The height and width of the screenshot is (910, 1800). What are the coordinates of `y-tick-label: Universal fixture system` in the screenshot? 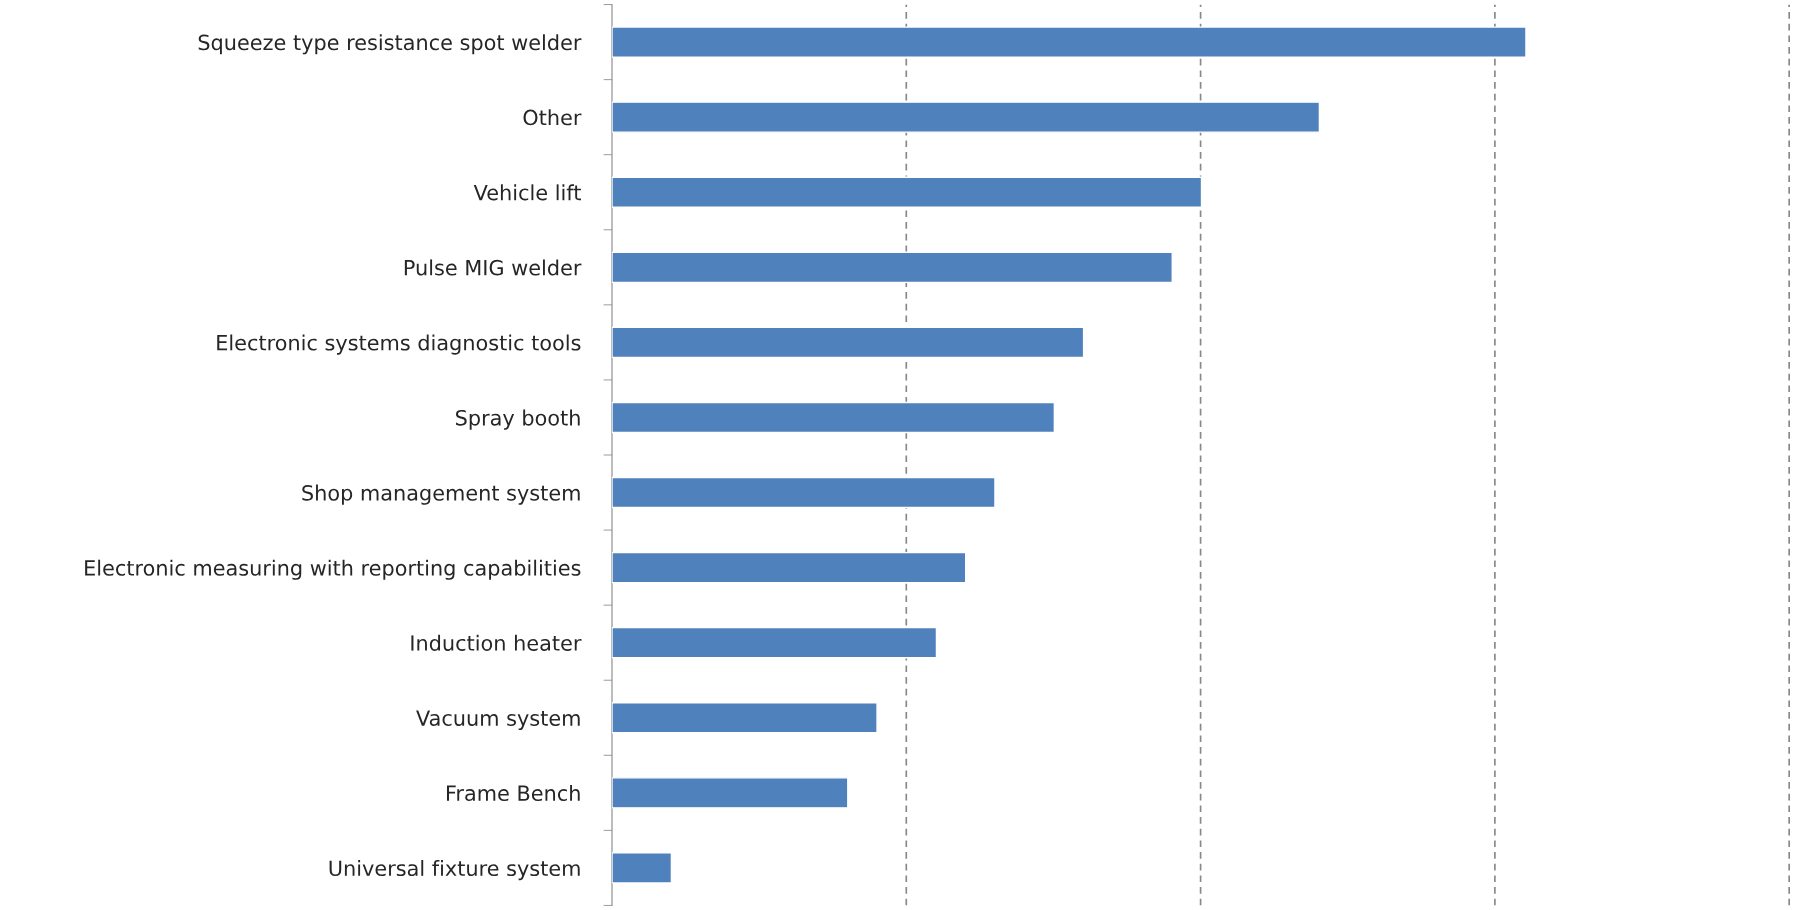 It's located at (454, 870).